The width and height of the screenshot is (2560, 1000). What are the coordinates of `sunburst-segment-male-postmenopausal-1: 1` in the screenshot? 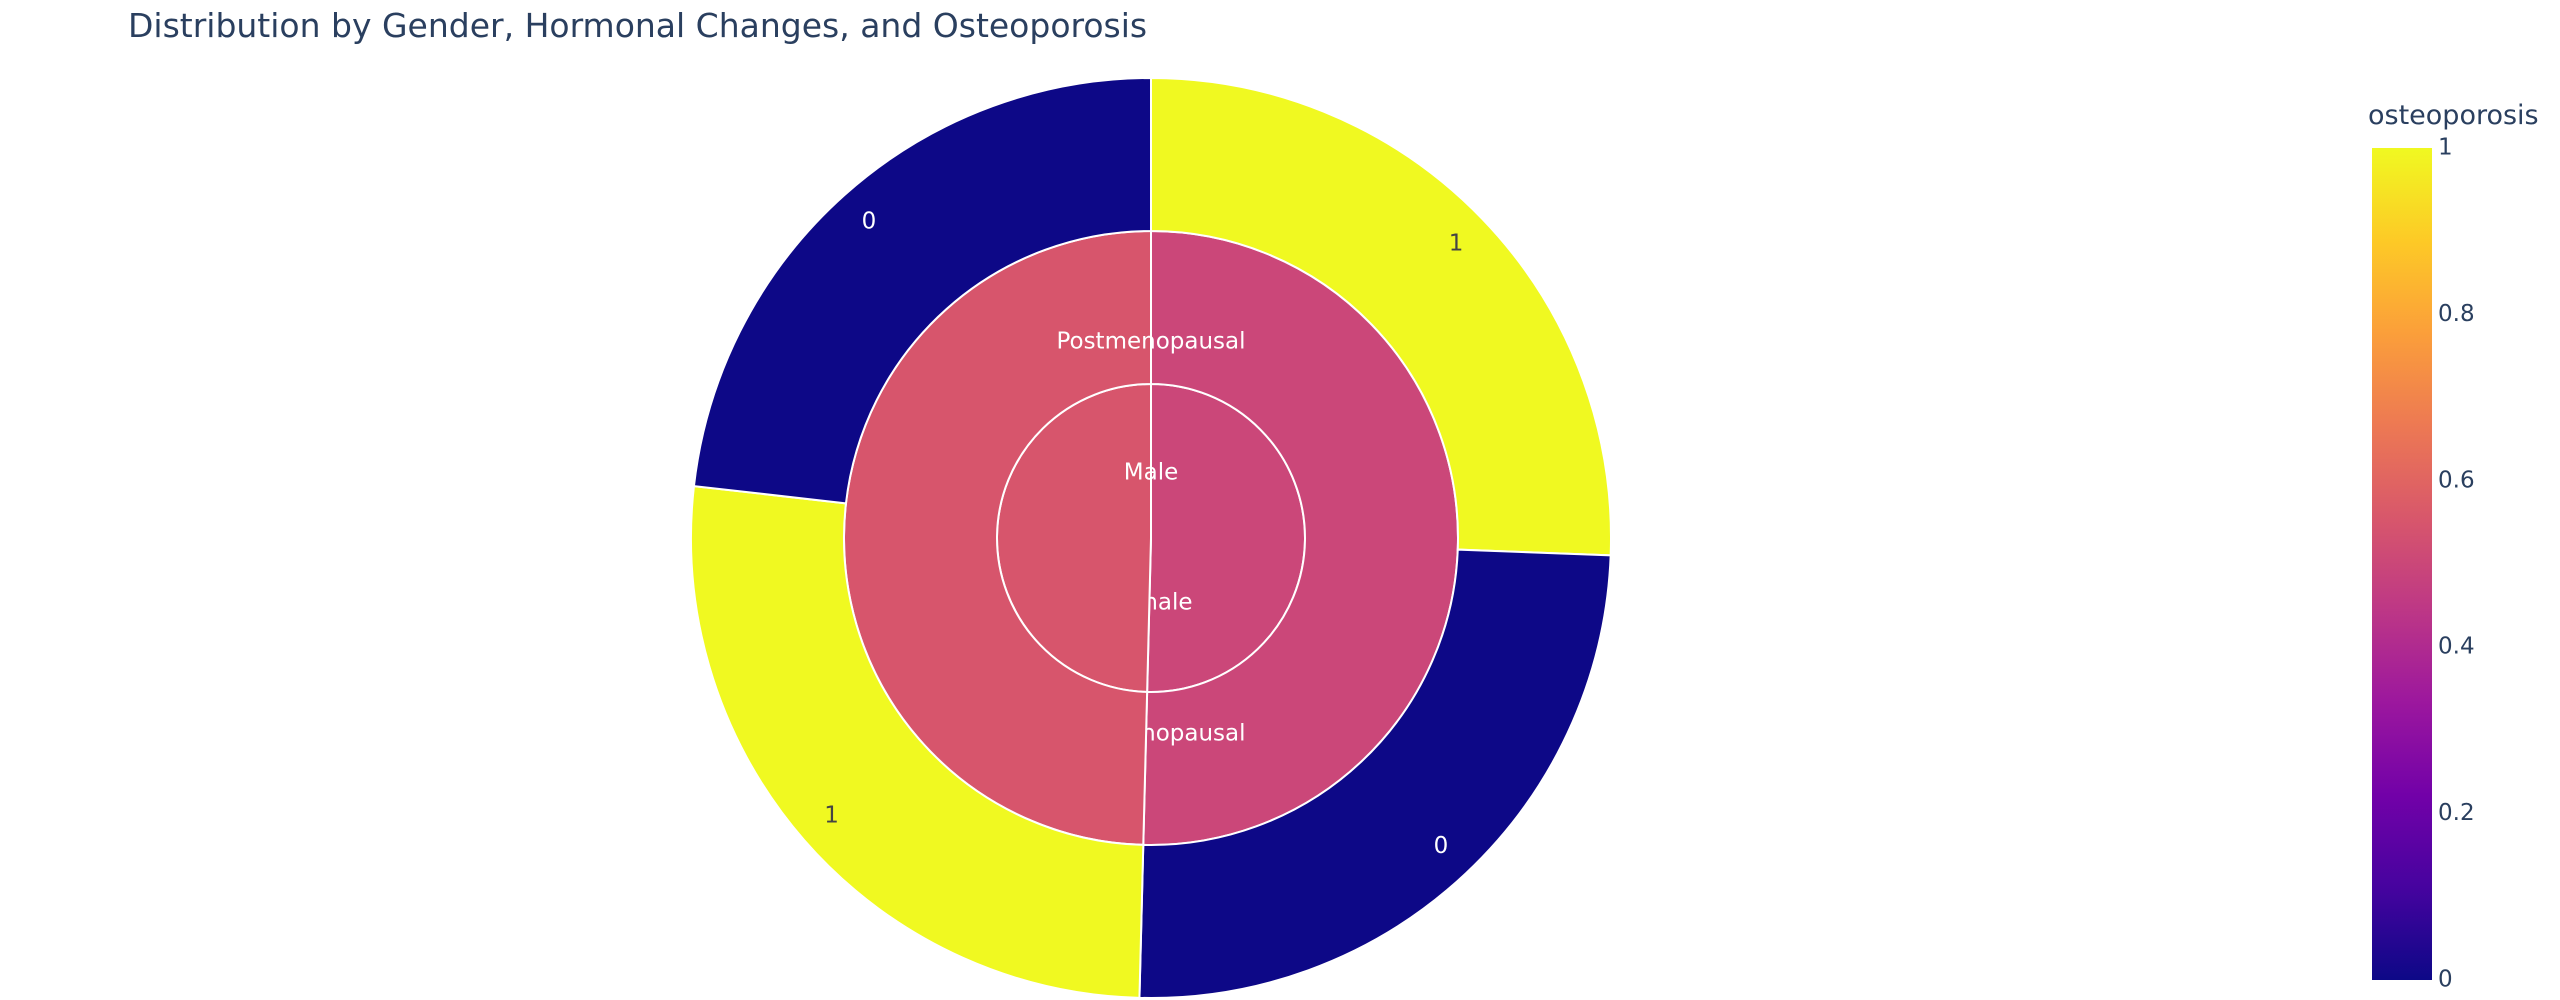 It's located at (917, 741).